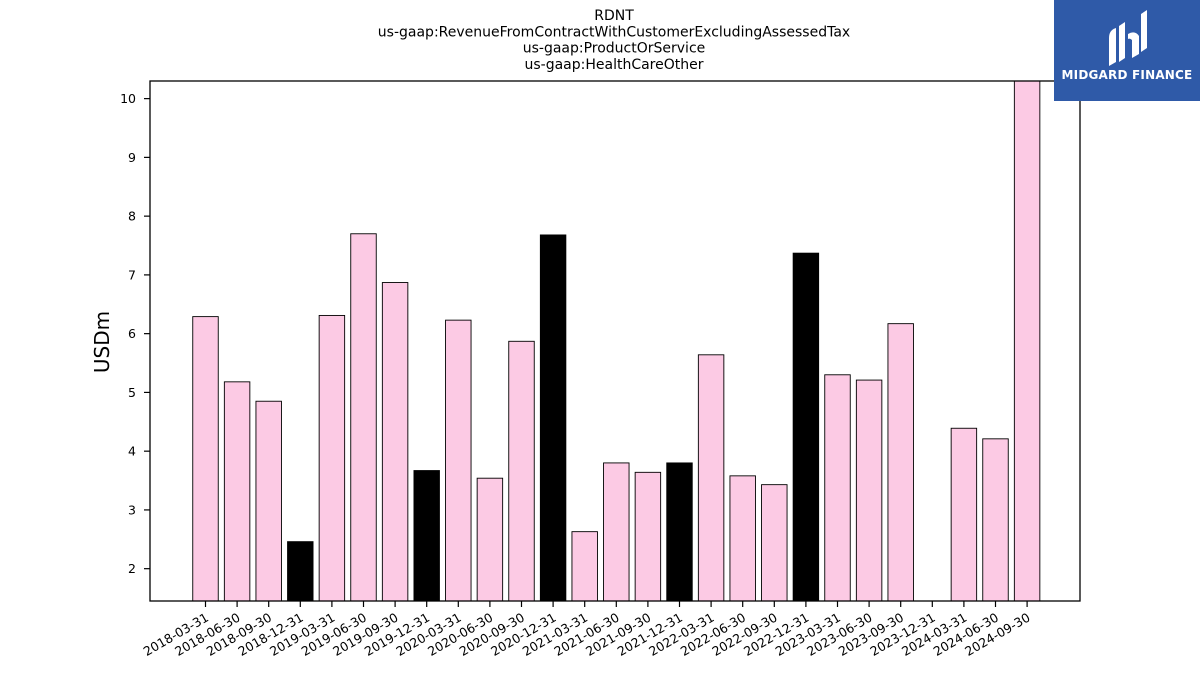 This screenshot has width=1200, height=675. Describe the element at coordinates (132, 509) in the screenshot. I see `y-tick-label: 3` at that location.